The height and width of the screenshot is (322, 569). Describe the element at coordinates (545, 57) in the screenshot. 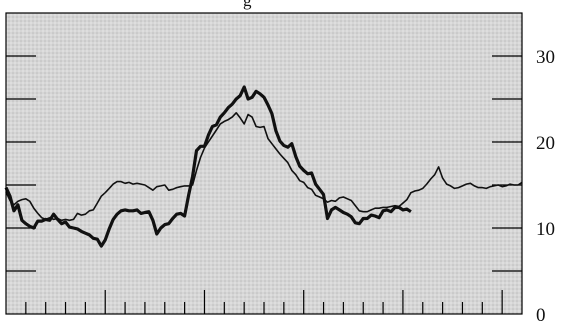

I see `y-tick-label: 30` at that location.